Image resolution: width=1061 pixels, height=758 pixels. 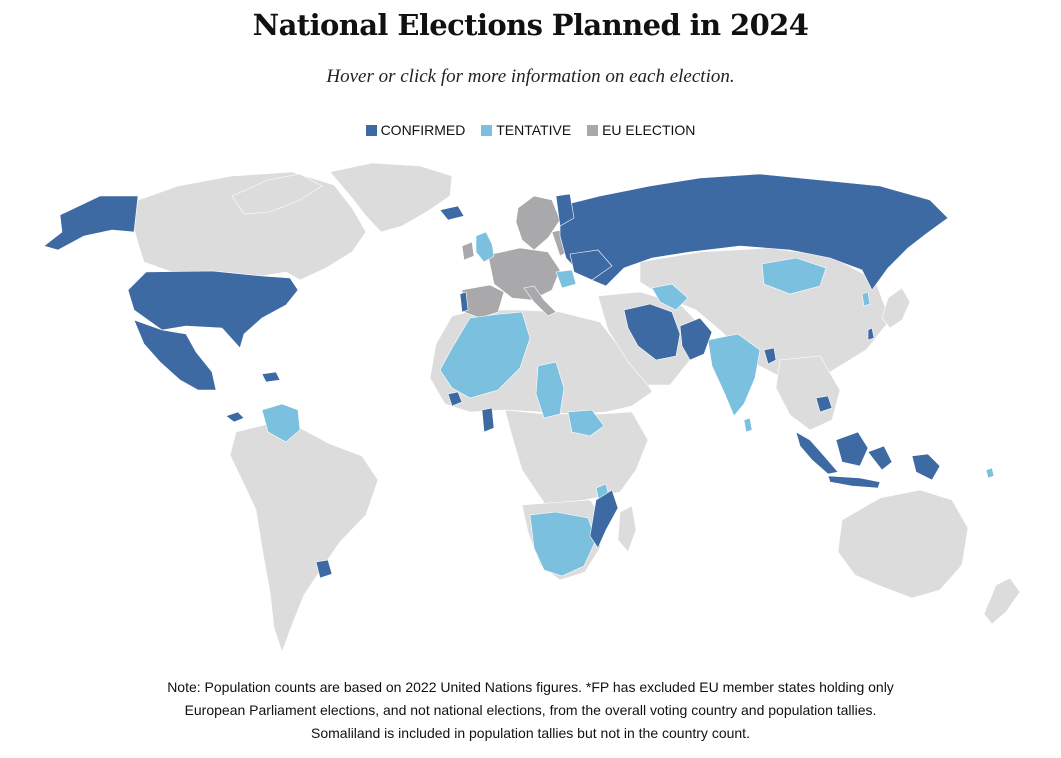 What do you see at coordinates (324, 569) in the screenshot?
I see `region-uruguay` at bounding box center [324, 569].